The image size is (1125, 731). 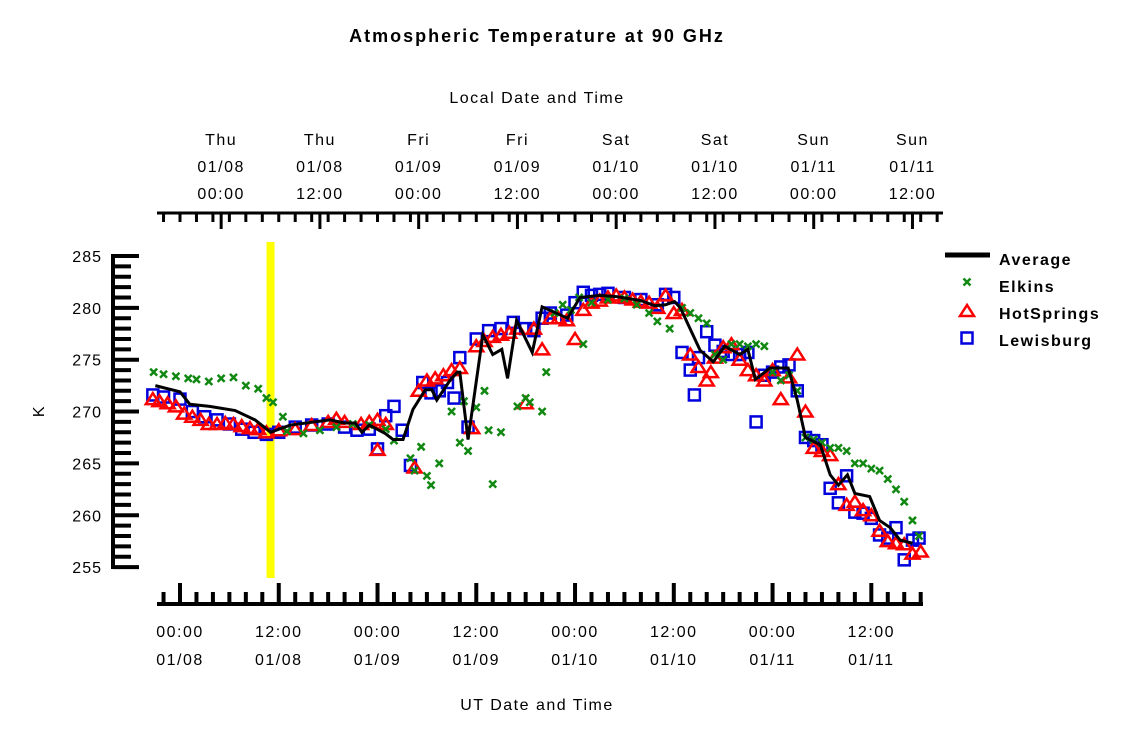 I want to click on bottom-tick-date: 01/11, so click(x=871, y=660).